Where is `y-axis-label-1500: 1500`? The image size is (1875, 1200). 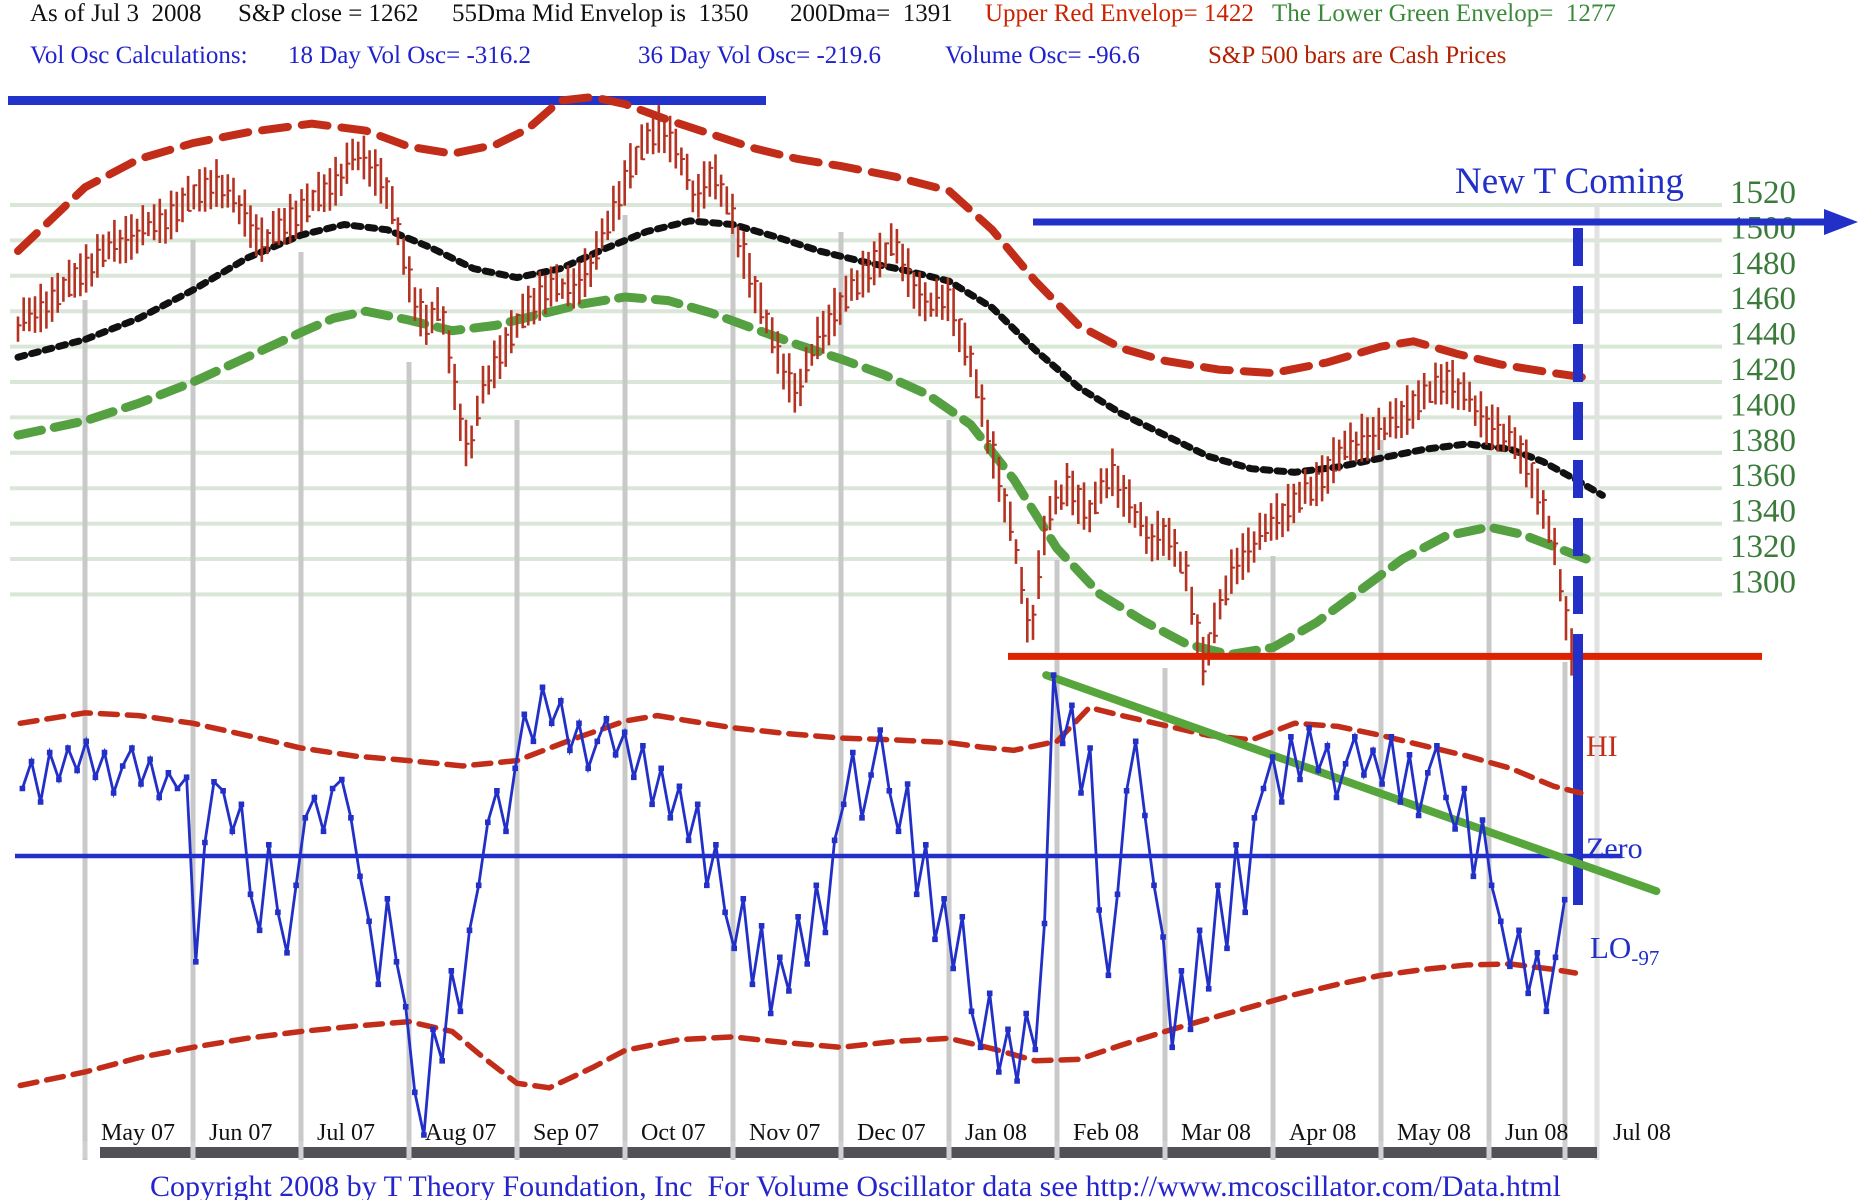 y-axis-label-1500: 1500 is located at coordinates (1763, 228).